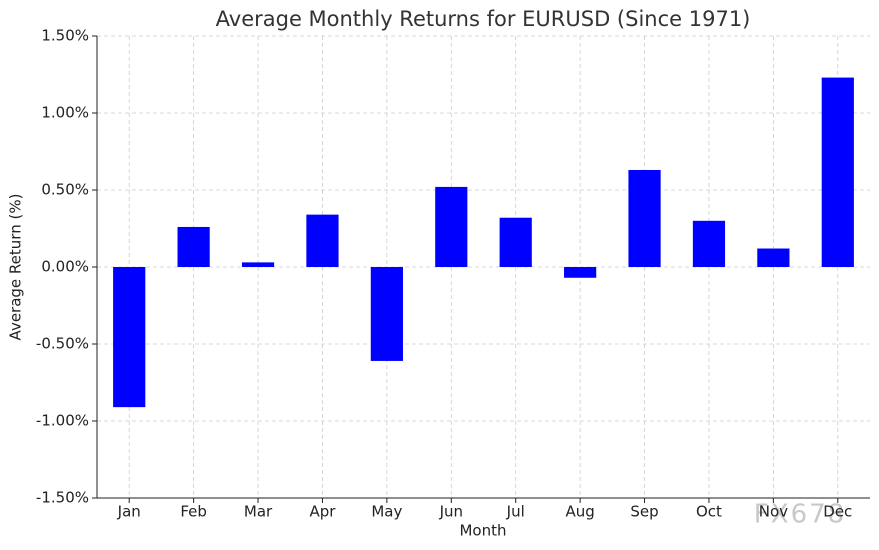 The height and width of the screenshot is (550, 879). I want to click on x-tick-label: May, so click(386, 512).